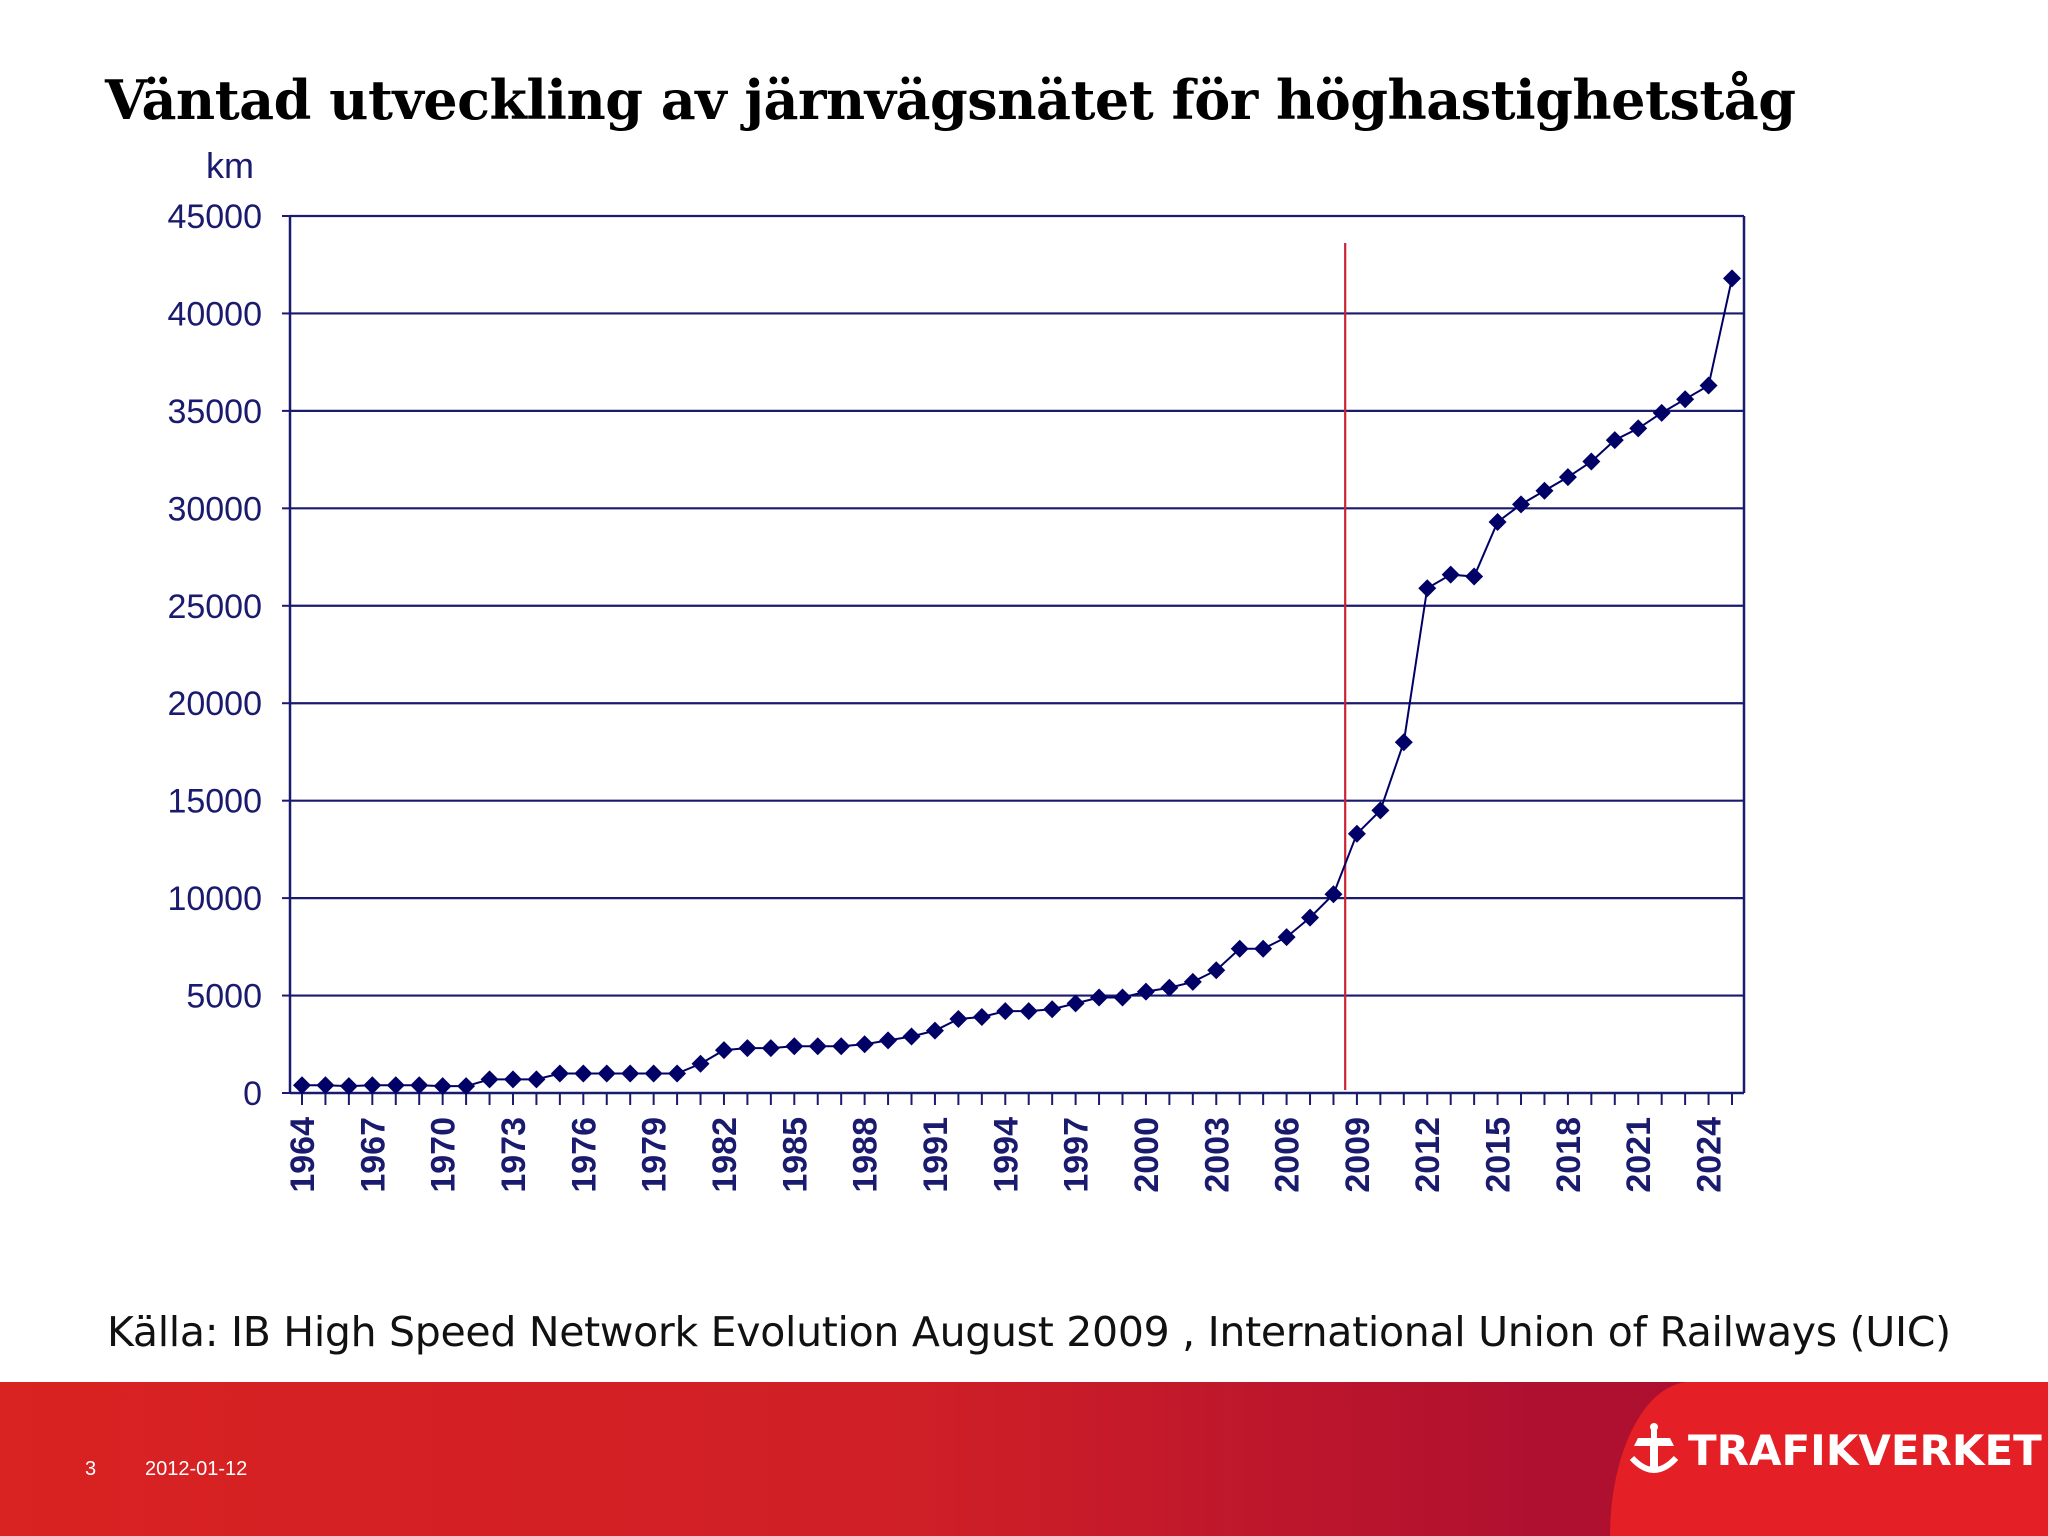 Image resolution: width=2048 pixels, height=1536 pixels. I want to click on y-tick-label: 30000, so click(214, 509).